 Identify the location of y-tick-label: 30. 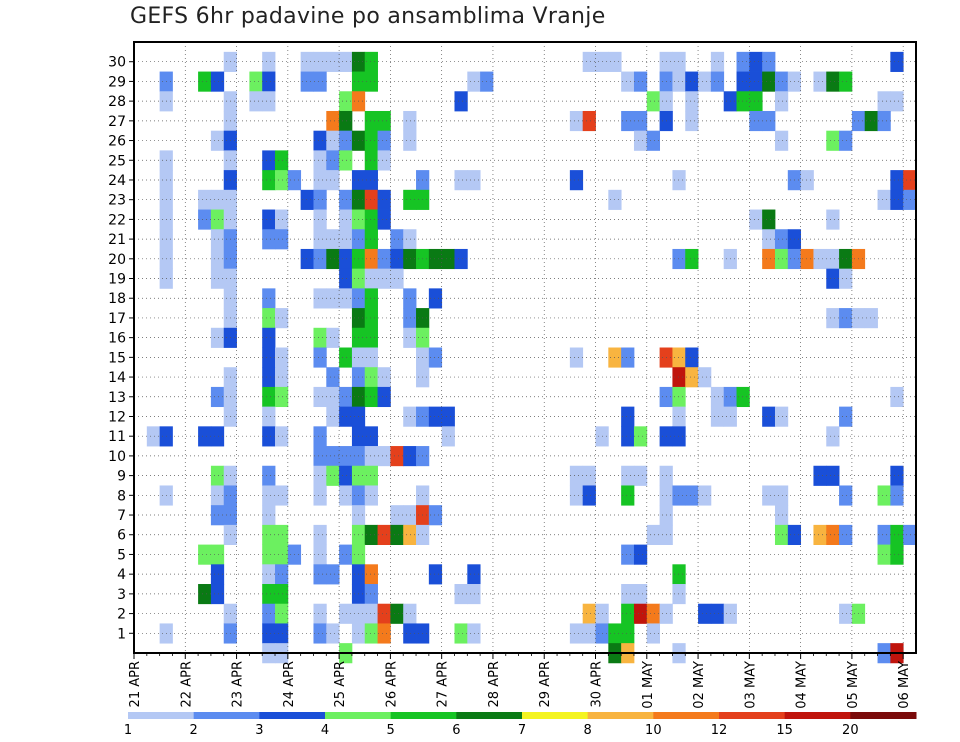
(117, 63).